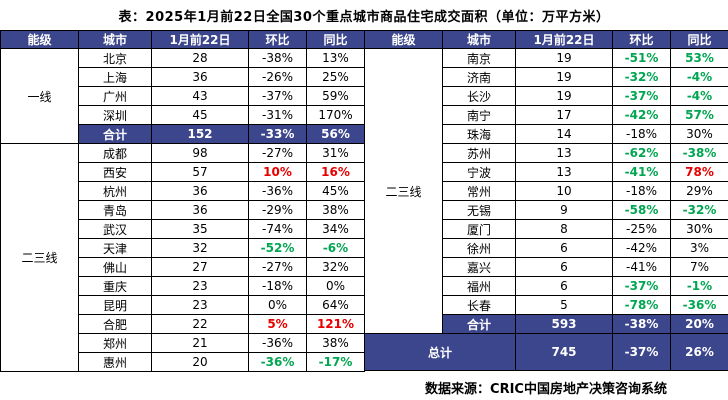 The width and height of the screenshot is (728, 400). What do you see at coordinates (699, 286) in the screenshot?
I see `yoy-cell: -1%` at bounding box center [699, 286].